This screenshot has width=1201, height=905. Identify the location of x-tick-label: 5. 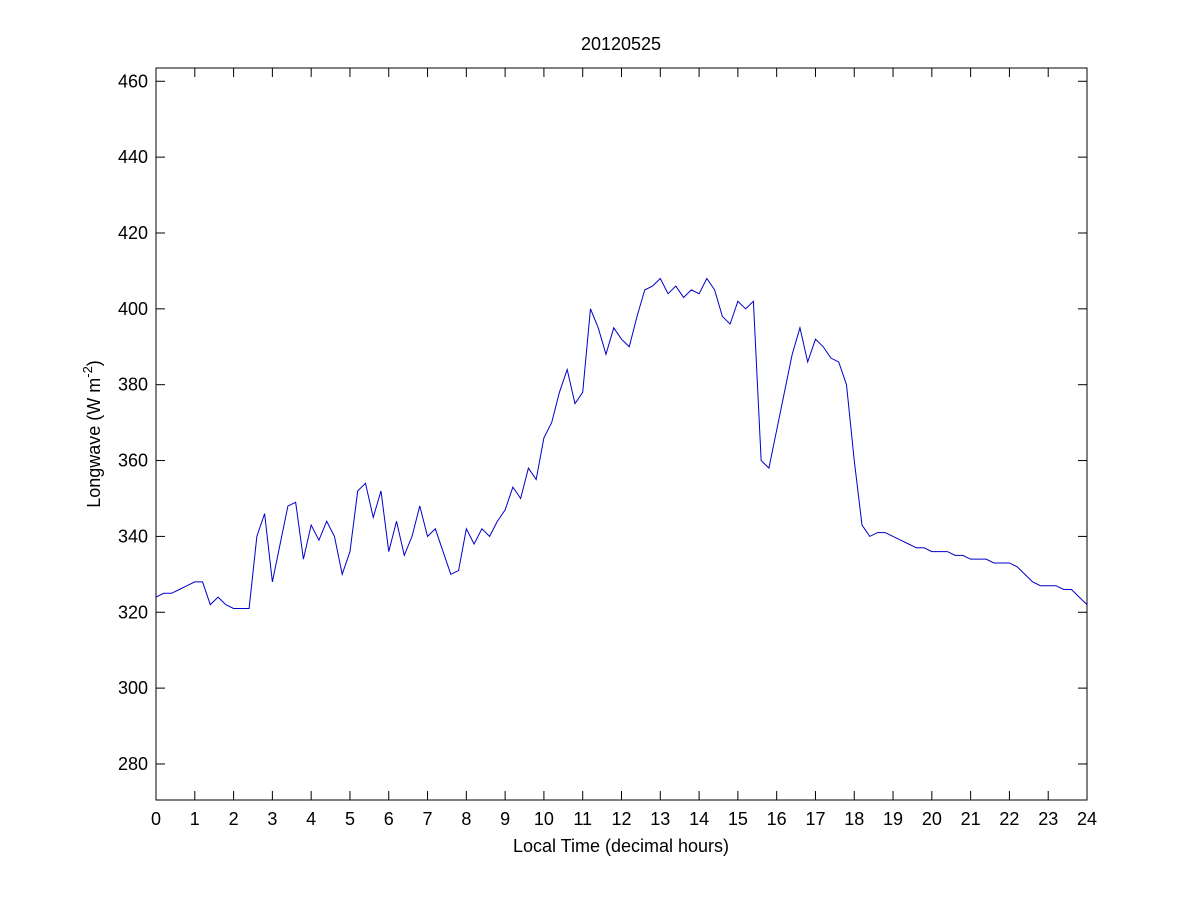
(350, 819).